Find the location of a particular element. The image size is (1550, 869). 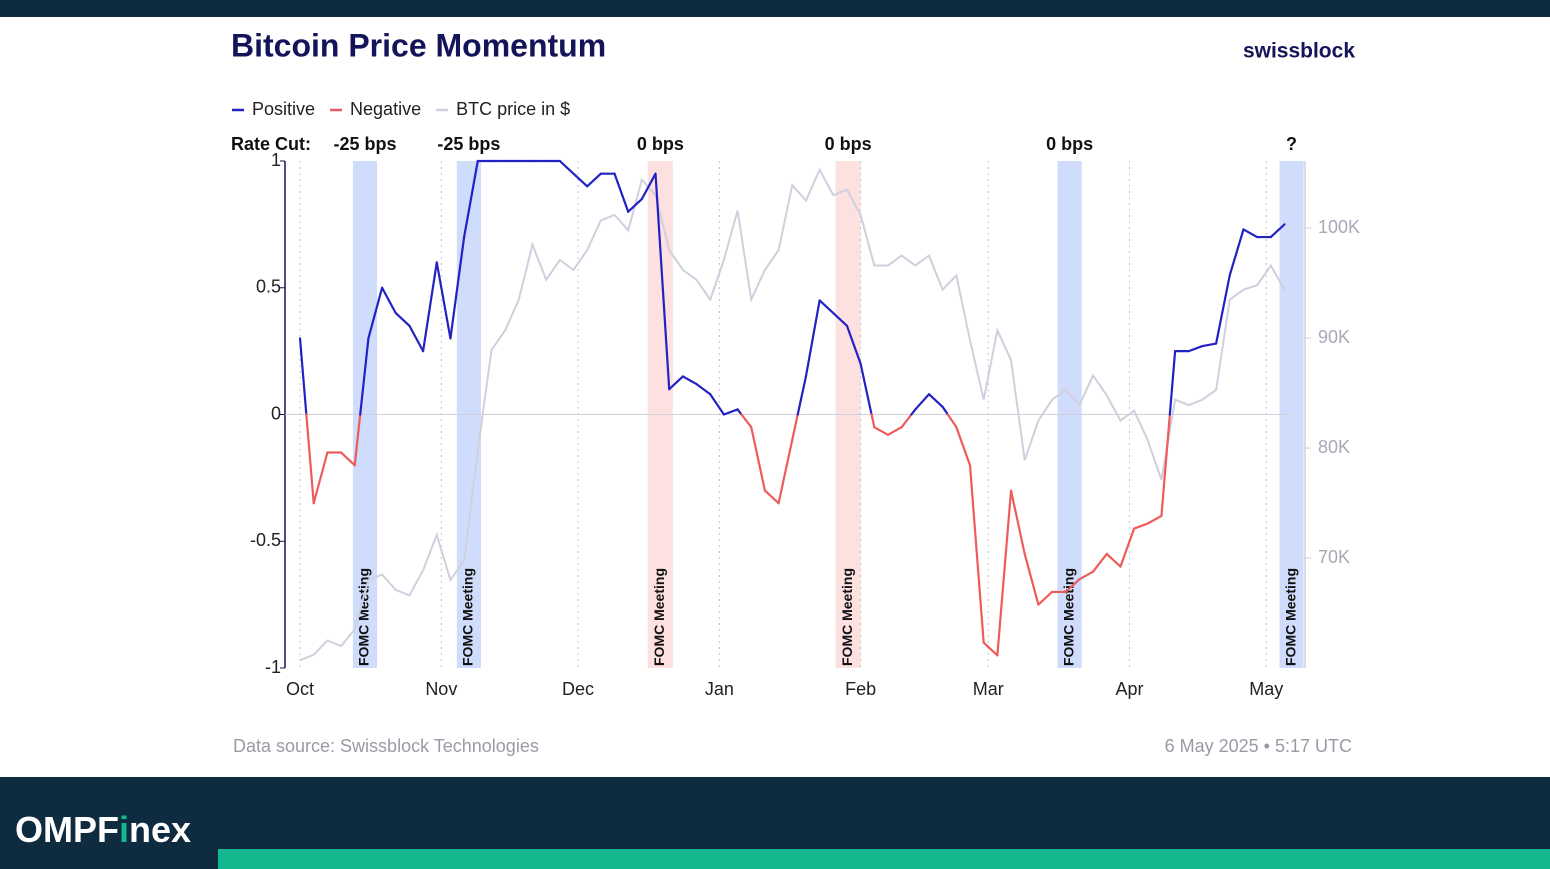

legend-label: BTC price in $ is located at coordinates (513, 109).